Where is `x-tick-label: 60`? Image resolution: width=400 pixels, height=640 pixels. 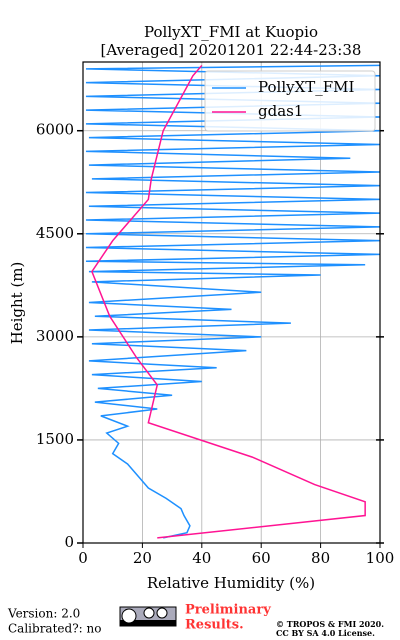 x-tick-label: 60 is located at coordinates (261, 558).